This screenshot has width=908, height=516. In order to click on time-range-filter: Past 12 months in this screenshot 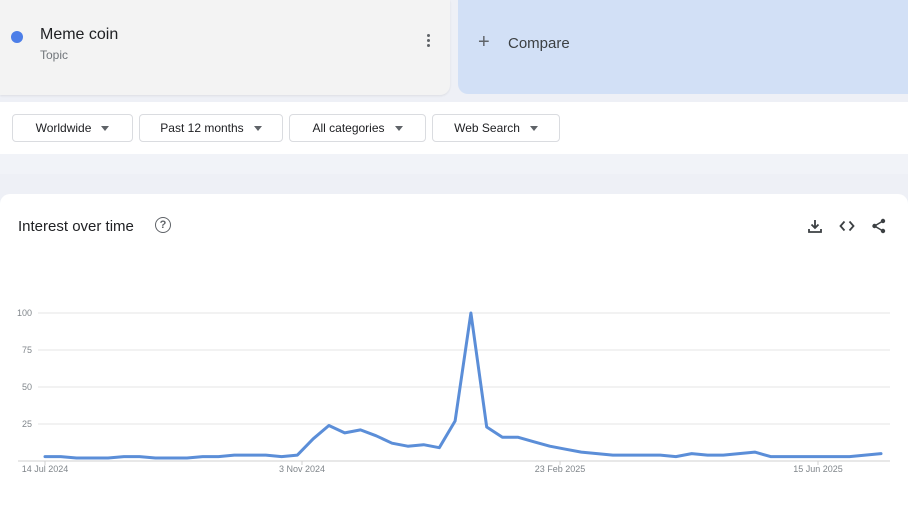, I will do `click(211, 128)`.